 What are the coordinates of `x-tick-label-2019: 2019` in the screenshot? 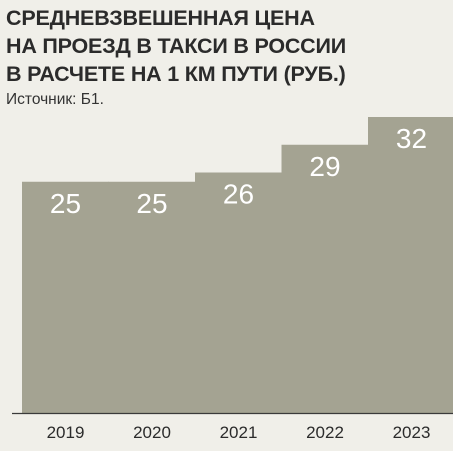 It's located at (66, 432).